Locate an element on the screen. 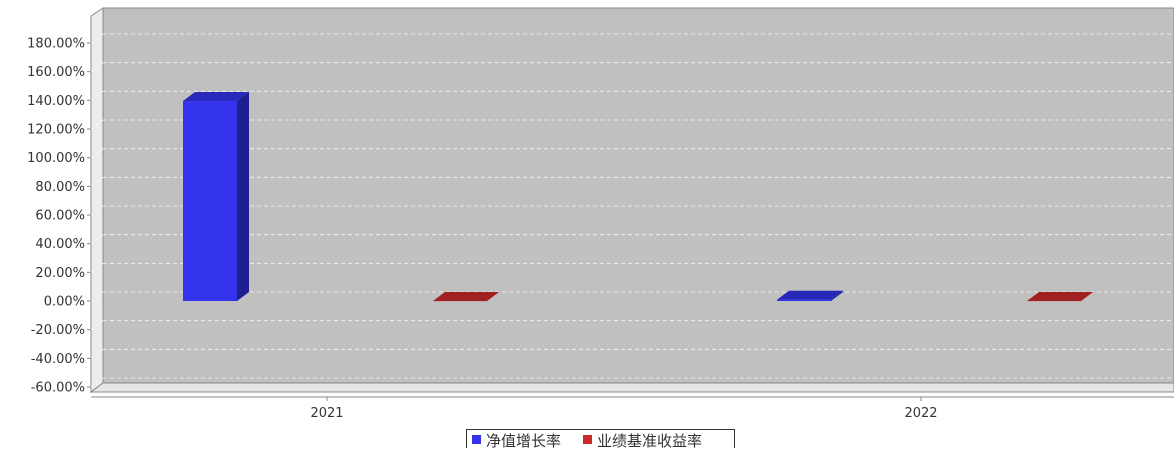  bar-nav-growth-2021 is located at coordinates (216, 196).